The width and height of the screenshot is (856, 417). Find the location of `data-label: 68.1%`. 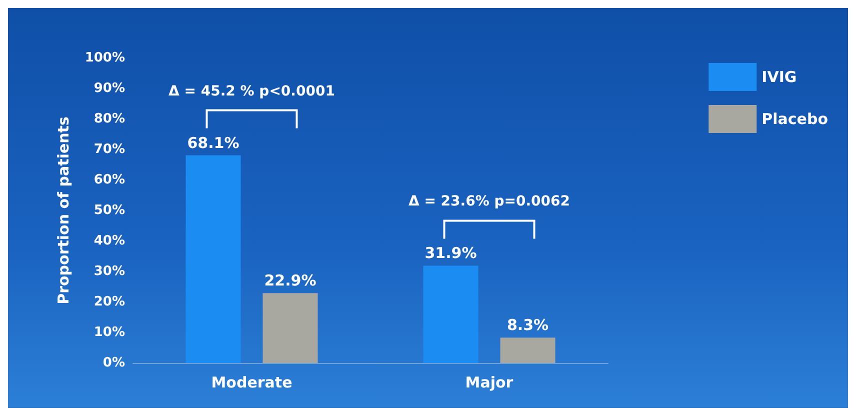

data-label: 68.1% is located at coordinates (213, 143).